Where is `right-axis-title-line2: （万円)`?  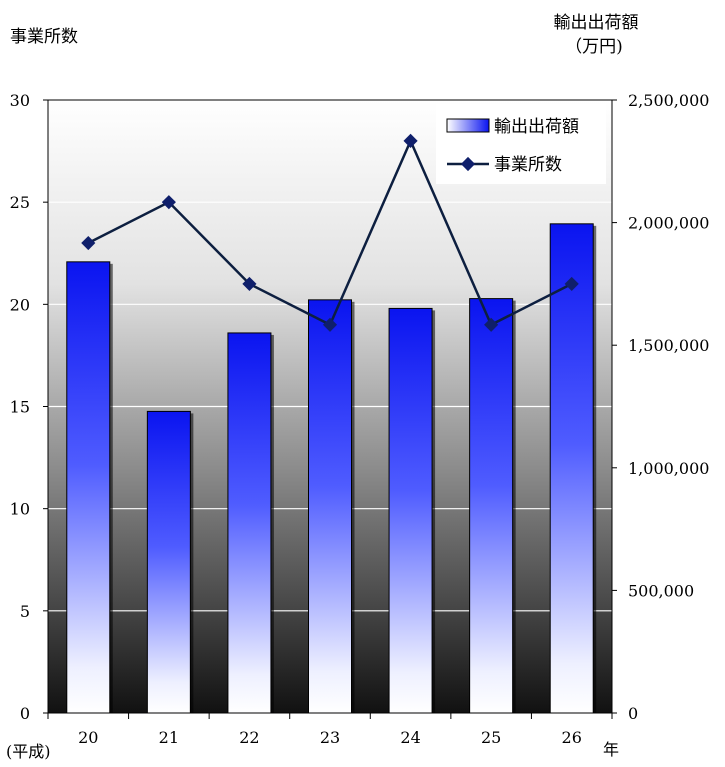 right-axis-title-line2: （万円) is located at coordinates (594, 47).